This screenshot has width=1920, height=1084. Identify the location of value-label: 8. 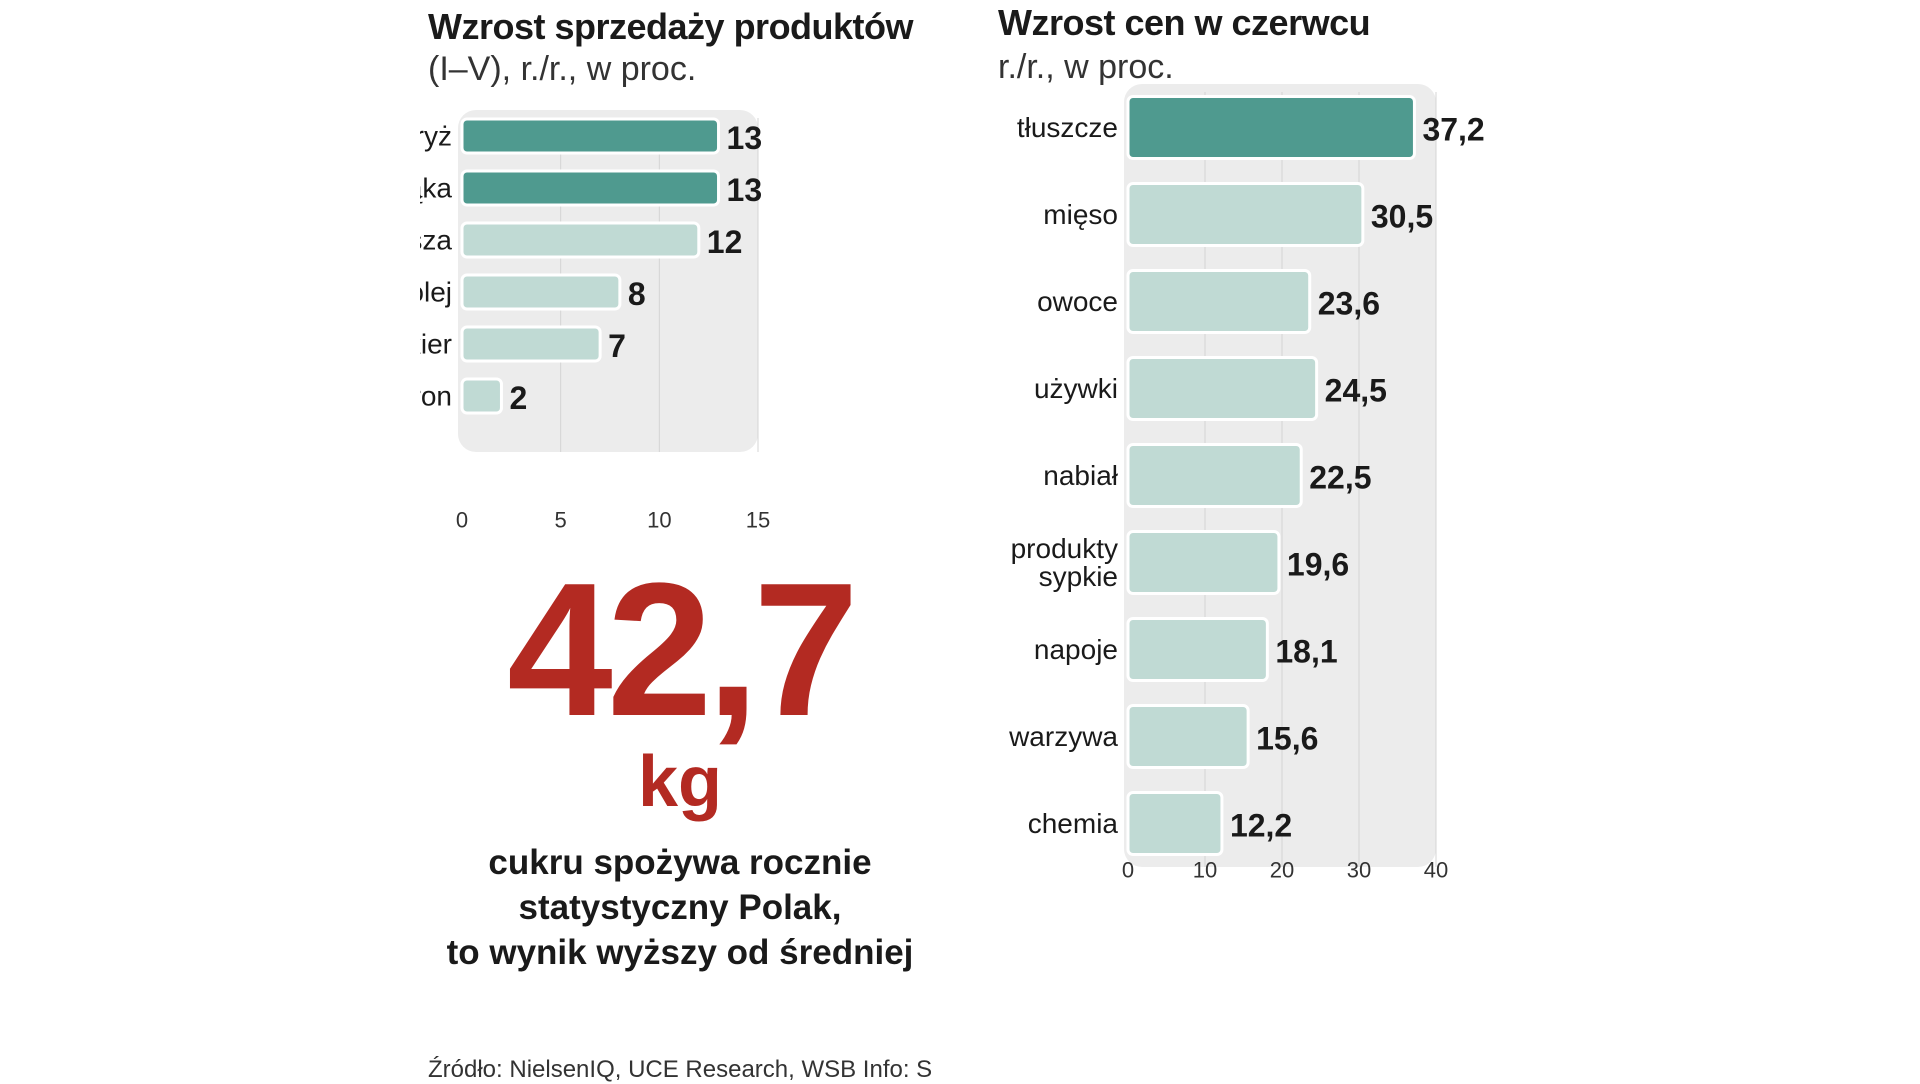
(637, 294).